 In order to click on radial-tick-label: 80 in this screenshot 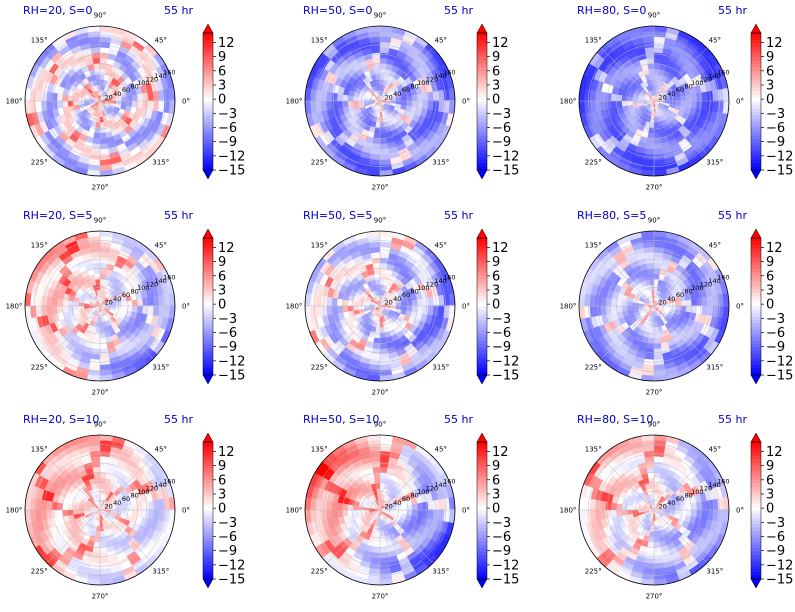, I will do `click(415, 292)`.